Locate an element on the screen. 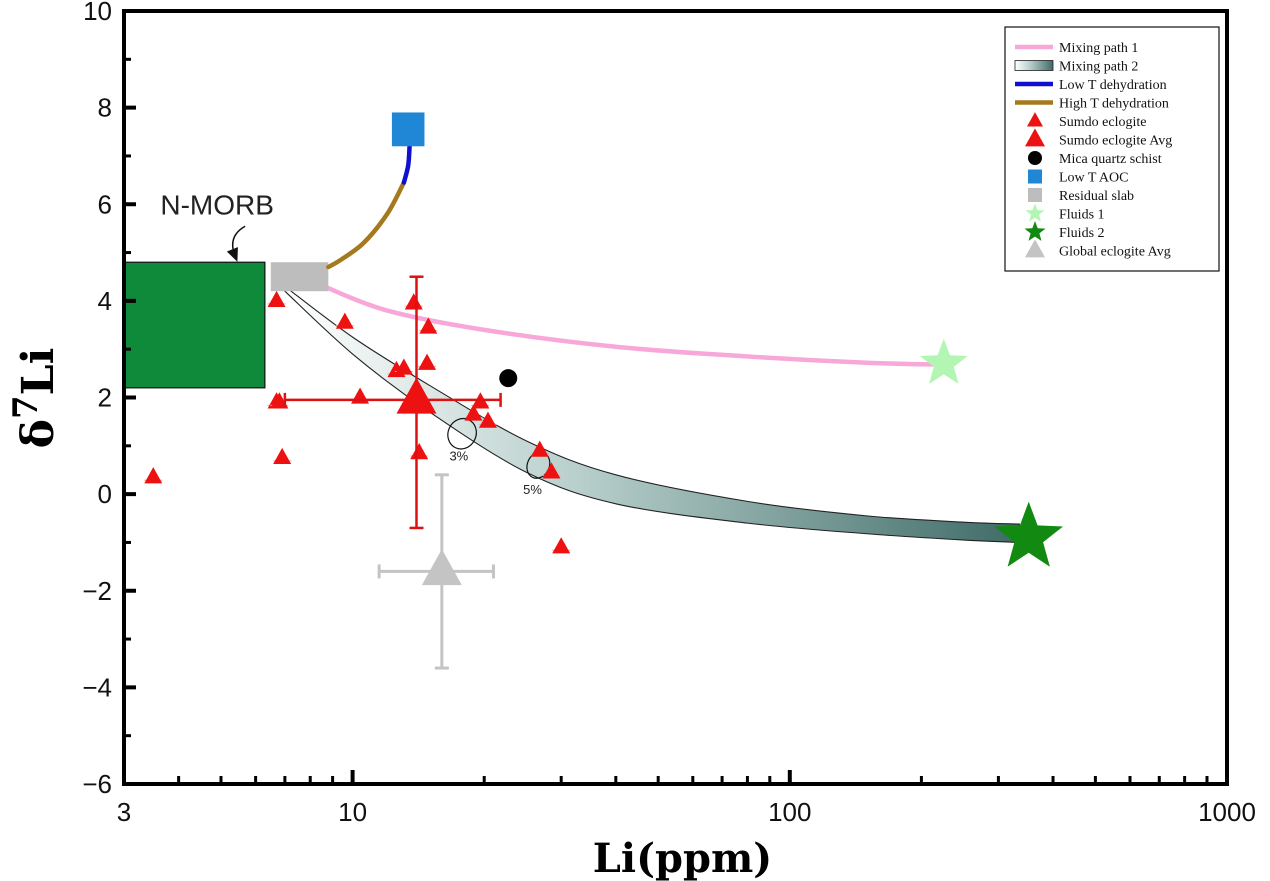 The height and width of the screenshot is (881, 1270). legend-item-highT: High T dehydration is located at coordinates (1092, 104).